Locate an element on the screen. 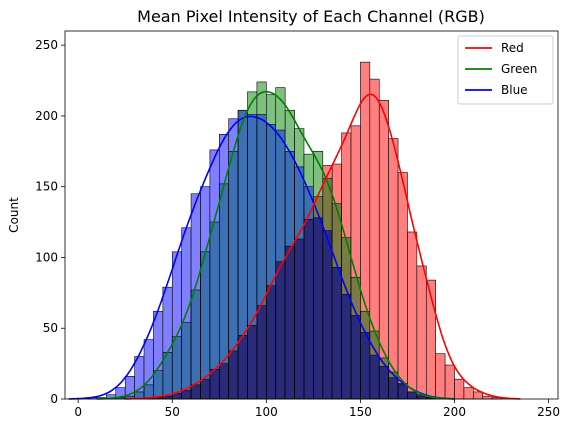 Image resolution: width=571 pixels, height=431 pixels. x-tick-label: 150 is located at coordinates (360, 412).